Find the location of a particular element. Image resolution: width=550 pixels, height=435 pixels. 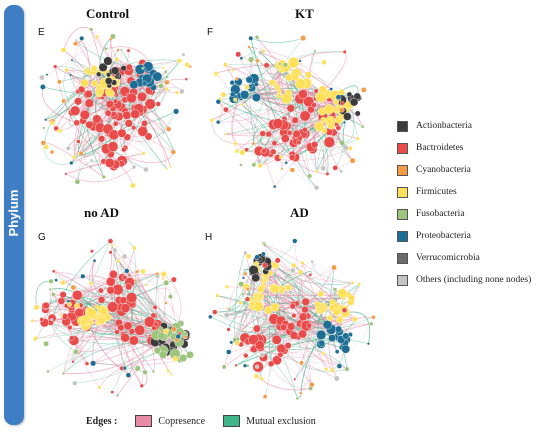

panel-letter-h: H is located at coordinates (209, 237).